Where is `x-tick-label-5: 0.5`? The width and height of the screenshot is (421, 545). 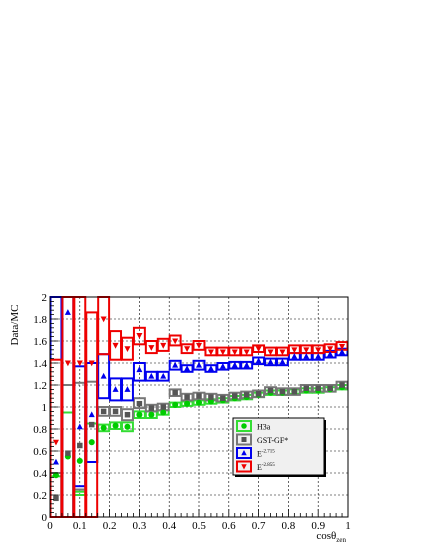 x-tick-label-5: 0.5 is located at coordinates (199, 526).